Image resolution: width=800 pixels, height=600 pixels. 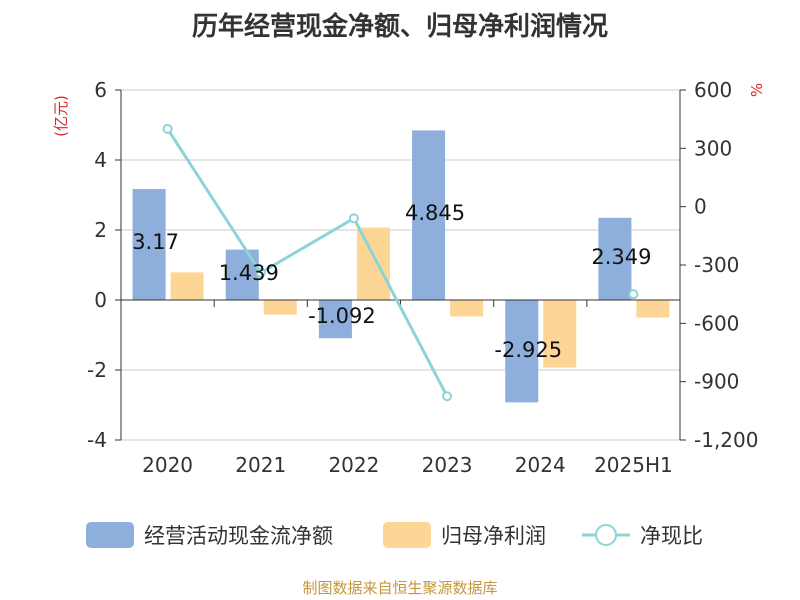 I want to click on bar-value-label: 1.439, so click(x=249, y=273).